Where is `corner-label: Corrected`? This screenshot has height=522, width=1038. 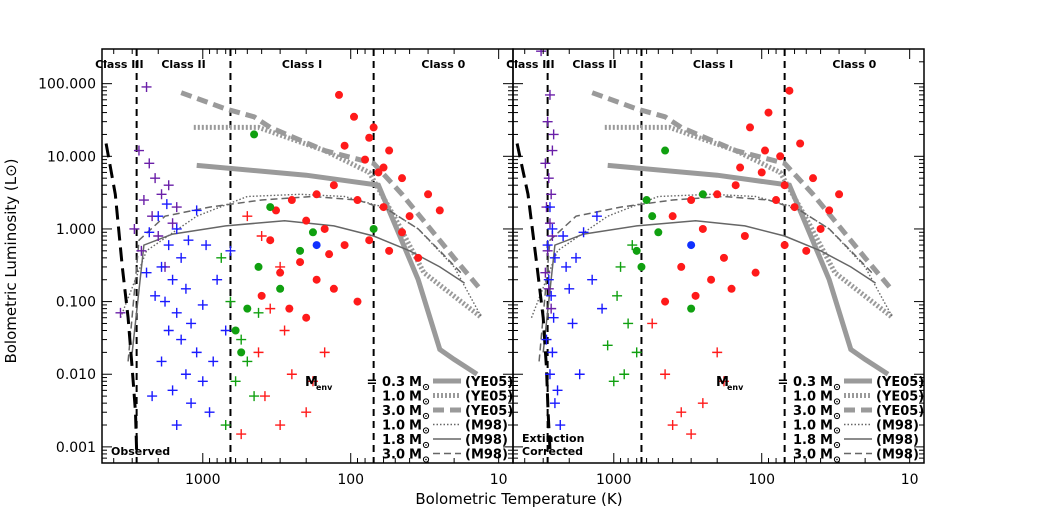
corner-label: Corrected is located at coordinates (552, 451).